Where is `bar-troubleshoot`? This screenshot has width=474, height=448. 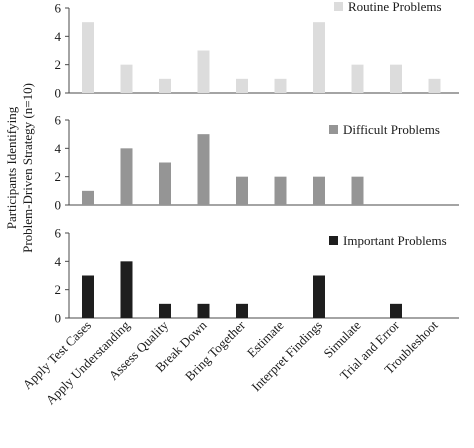
bar-troubleshoot is located at coordinates (434, 85).